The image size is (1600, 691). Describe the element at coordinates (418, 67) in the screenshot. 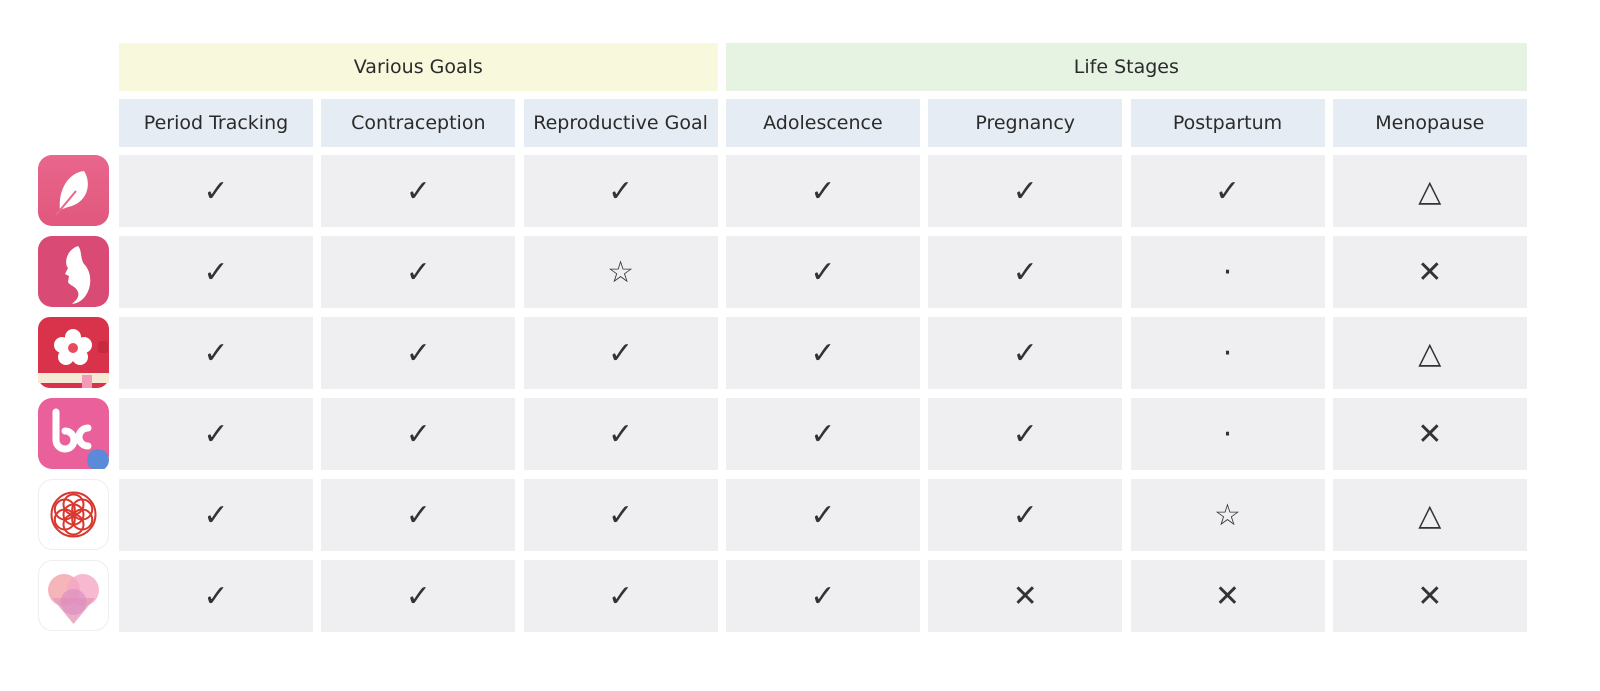

I see `group-header: Various Goals` at that location.